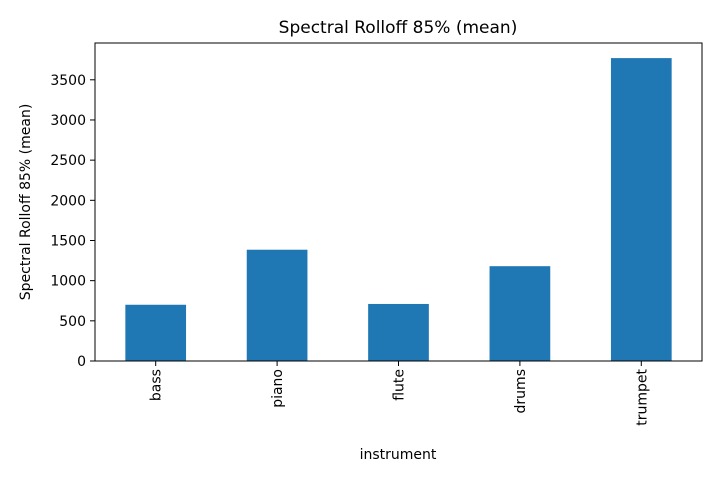 The height and width of the screenshot is (480, 720). Describe the element at coordinates (520, 313) in the screenshot. I see `bar-drums` at that location.